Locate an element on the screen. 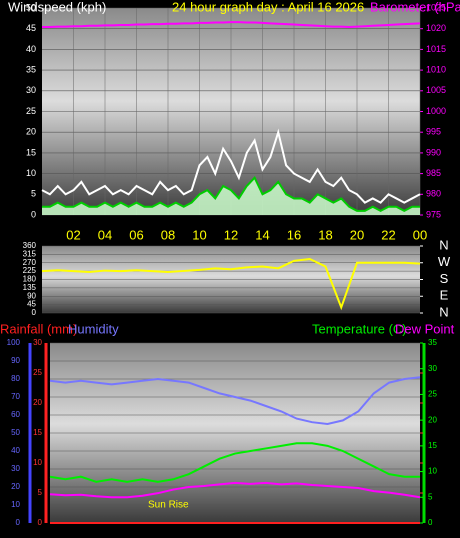 The height and width of the screenshot is (538, 460). x-tick-label: 02 is located at coordinates (73, 234).